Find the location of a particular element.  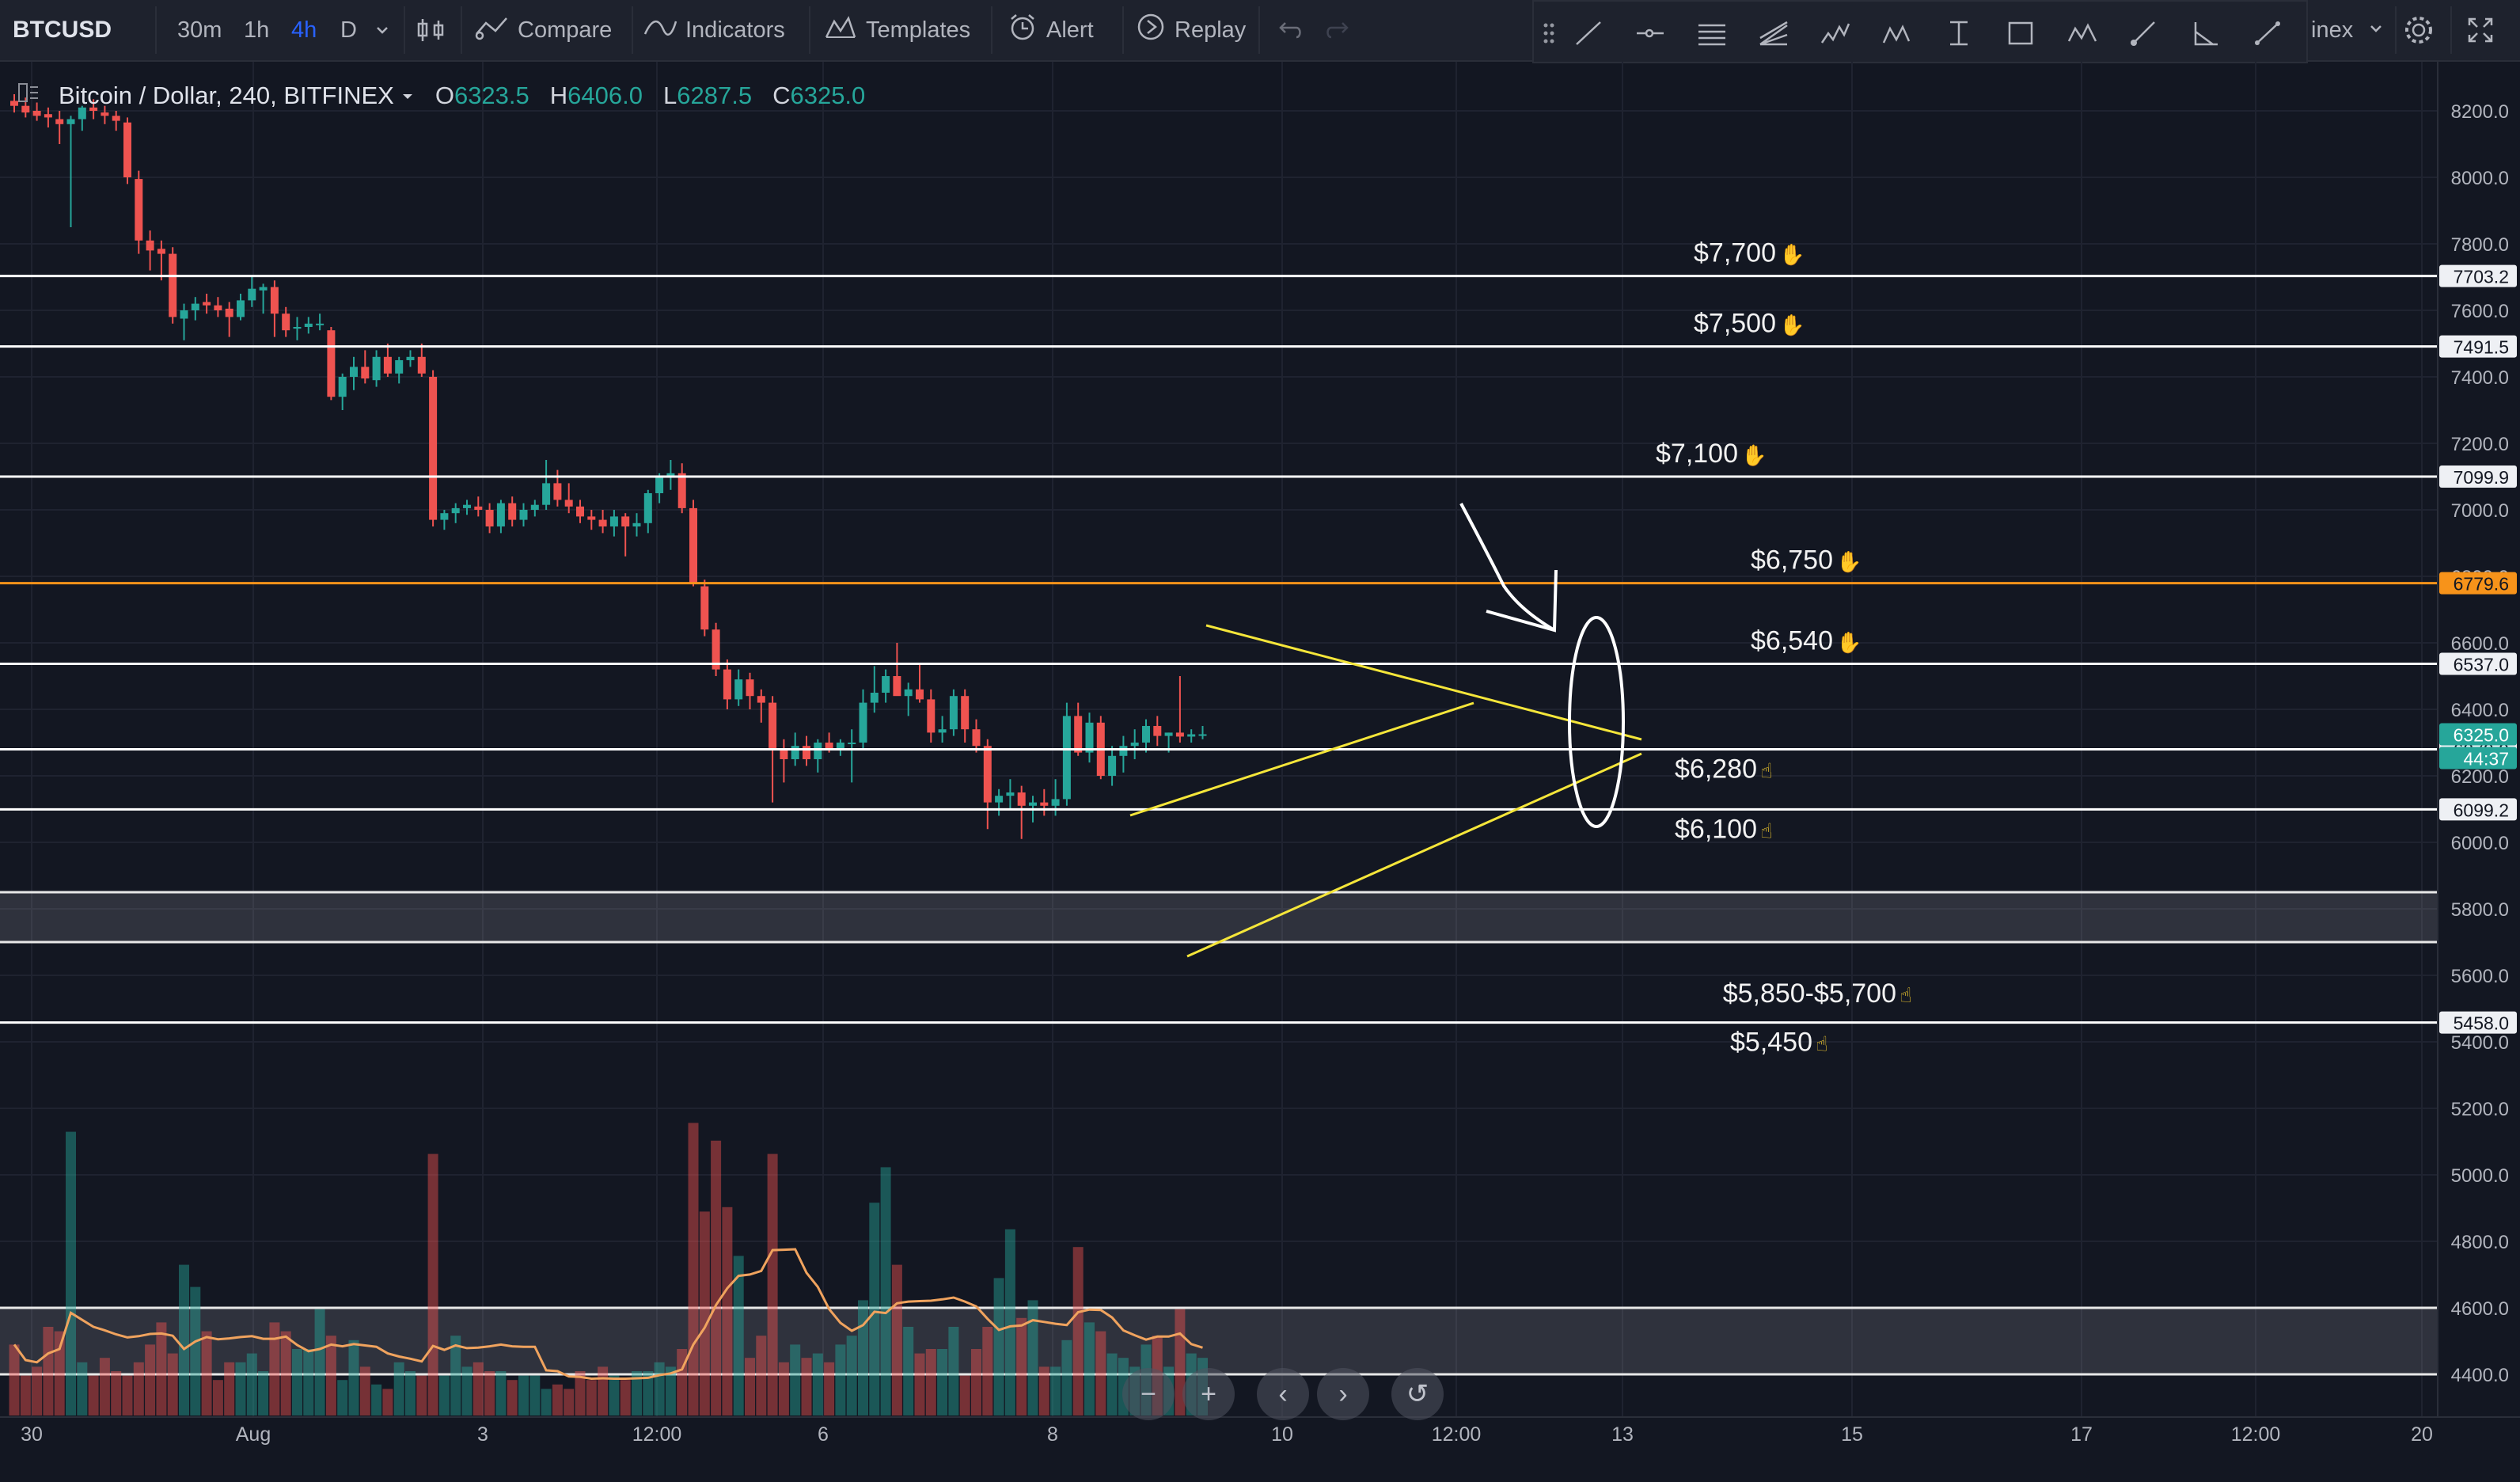

price-level-tag is located at coordinates (2478, 477).